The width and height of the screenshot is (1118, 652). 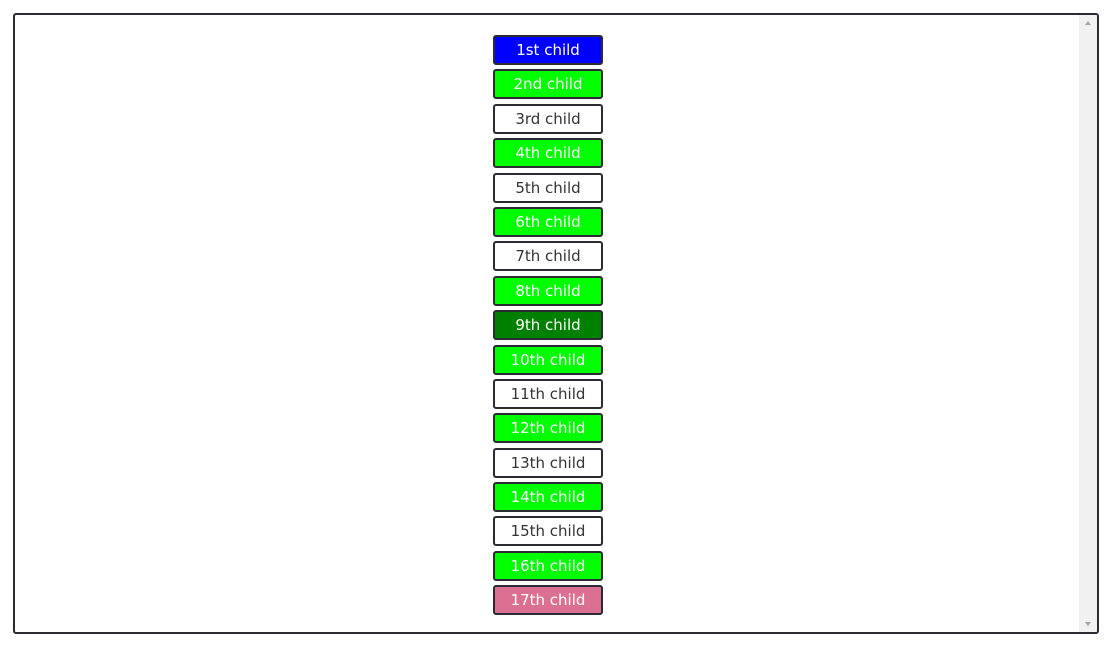 What do you see at coordinates (548, 187) in the screenshot?
I see `child-item: 5th child` at bounding box center [548, 187].